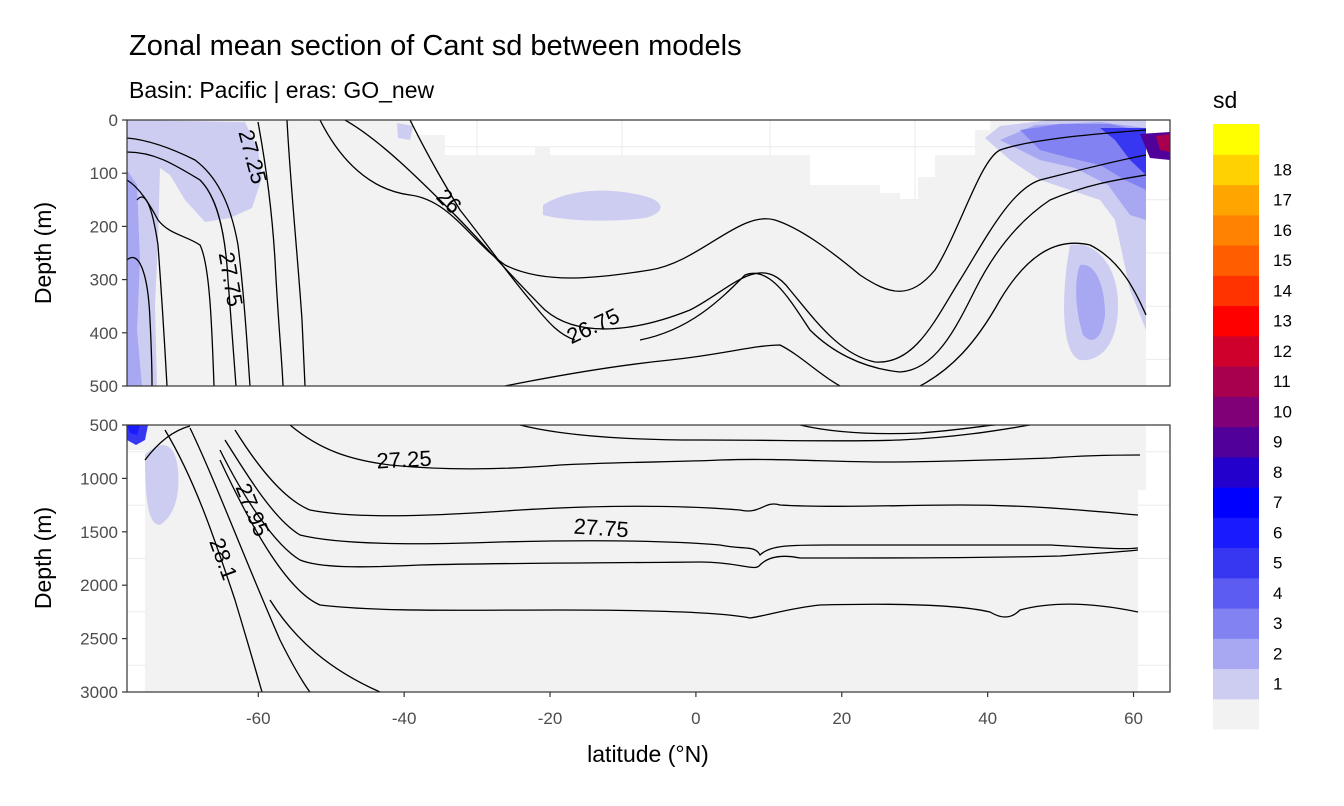 Image resolution: width=1344 pixels, height=806 pixels. Describe the element at coordinates (258, 718) in the screenshot. I see `x-tick-label: -60` at that location.